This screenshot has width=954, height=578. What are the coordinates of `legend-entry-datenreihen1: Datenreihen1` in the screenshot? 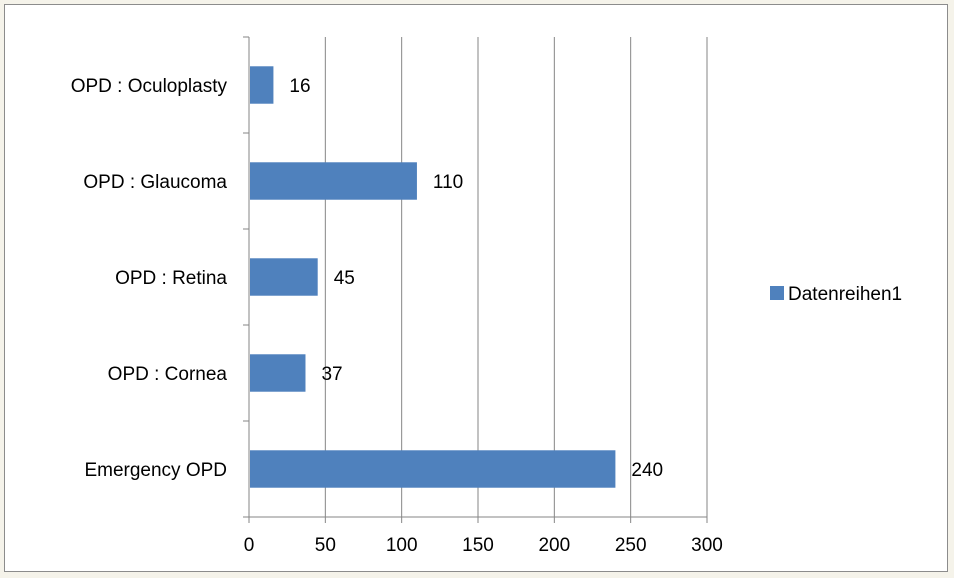 It's located at (845, 294).